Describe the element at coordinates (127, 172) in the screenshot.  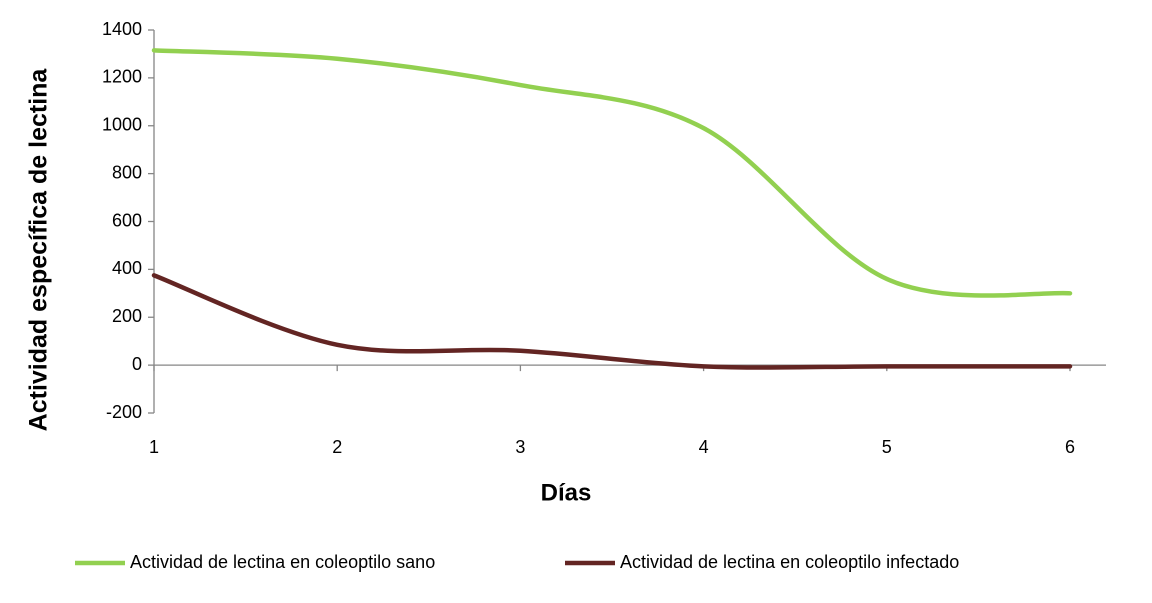
I see `y-tick-label: 800` at that location.